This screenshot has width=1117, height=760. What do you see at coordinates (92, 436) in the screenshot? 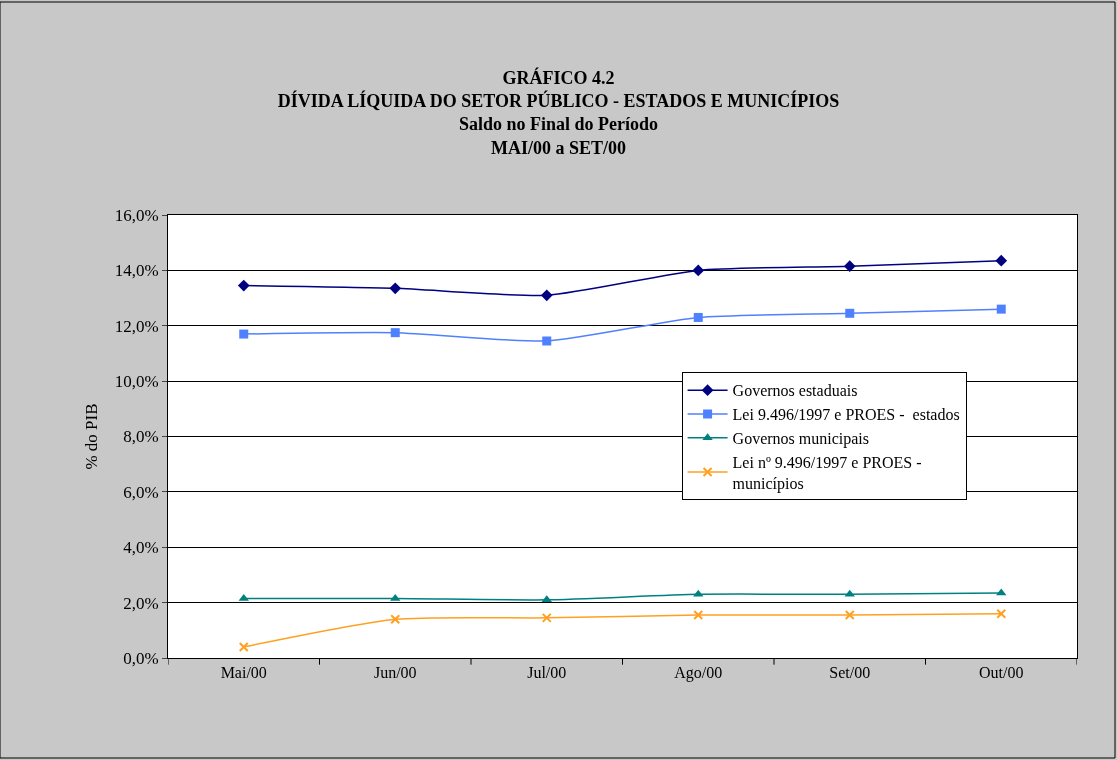
I see `y-axis-title: % do PIB` at bounding box center [92, 436].